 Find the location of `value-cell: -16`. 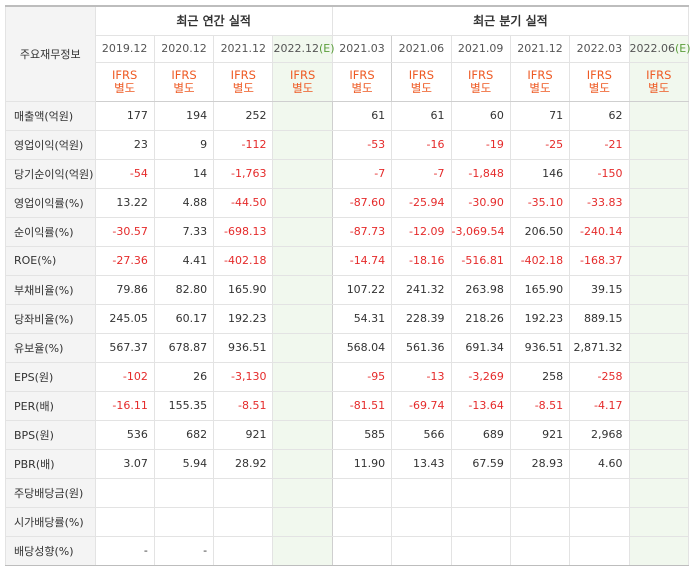

value-cell: -16 is located at coordinates (421, 144).